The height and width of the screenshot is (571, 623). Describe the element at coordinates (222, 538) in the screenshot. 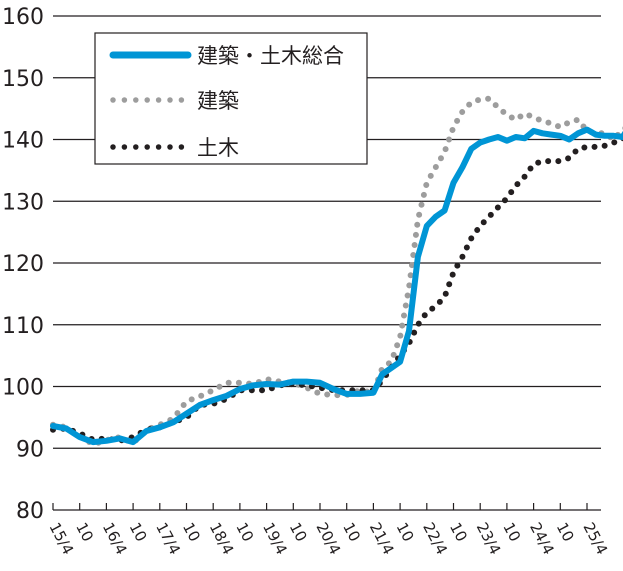

I see `x-tick-label: 18/4` at that location.